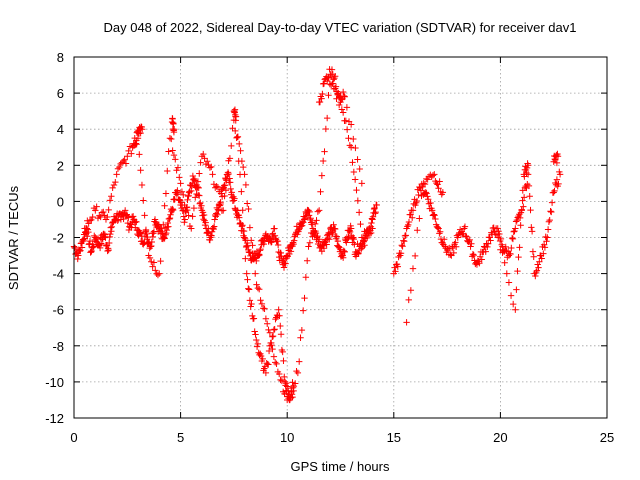 This screenshot has width=640, height=480. I want to click on y-tick-label: -2, so click(58, 238).